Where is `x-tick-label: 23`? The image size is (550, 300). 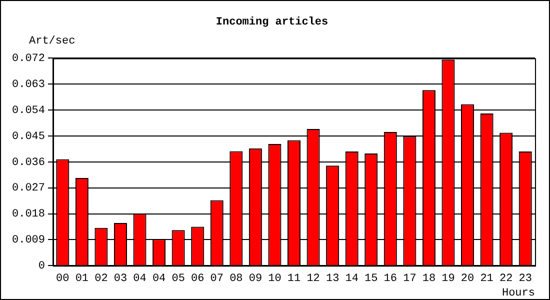
x-tick-label: 23 is located at coordinates (525, 279).